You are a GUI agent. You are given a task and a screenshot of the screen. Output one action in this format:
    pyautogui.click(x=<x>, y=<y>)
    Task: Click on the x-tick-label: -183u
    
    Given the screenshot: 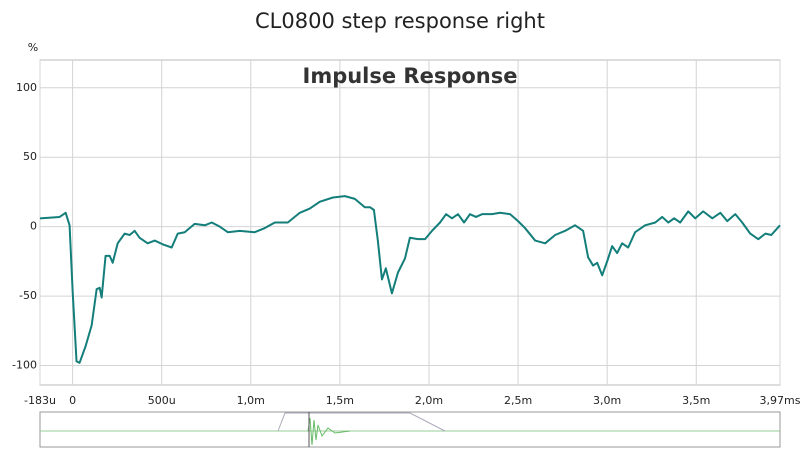 What is the action you would take?
    pyautogui.click(x=40, y=400)
    